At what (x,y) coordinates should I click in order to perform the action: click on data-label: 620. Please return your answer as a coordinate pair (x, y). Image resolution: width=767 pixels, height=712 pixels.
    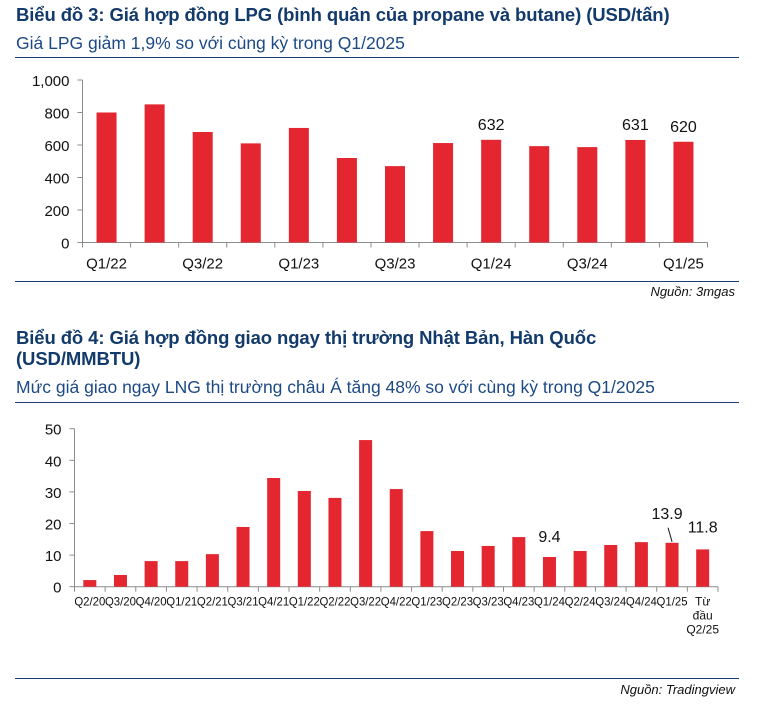
    Looking at the image, I should click on (683, 127).